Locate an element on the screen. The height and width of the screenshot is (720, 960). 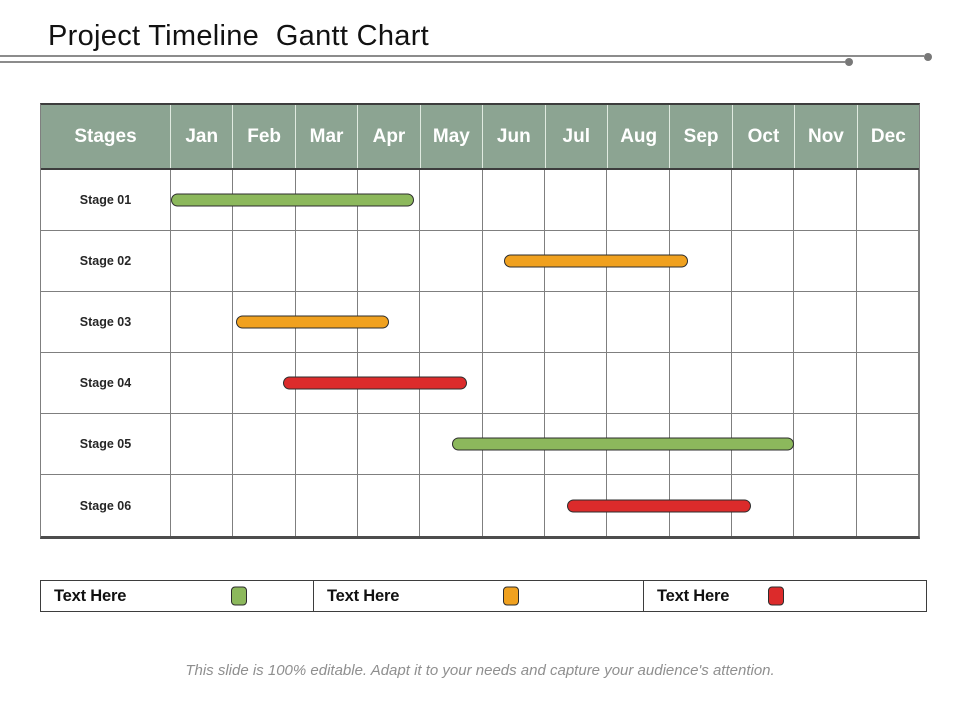
stage-label: Stage 03 is located at coordinates (106, 322).